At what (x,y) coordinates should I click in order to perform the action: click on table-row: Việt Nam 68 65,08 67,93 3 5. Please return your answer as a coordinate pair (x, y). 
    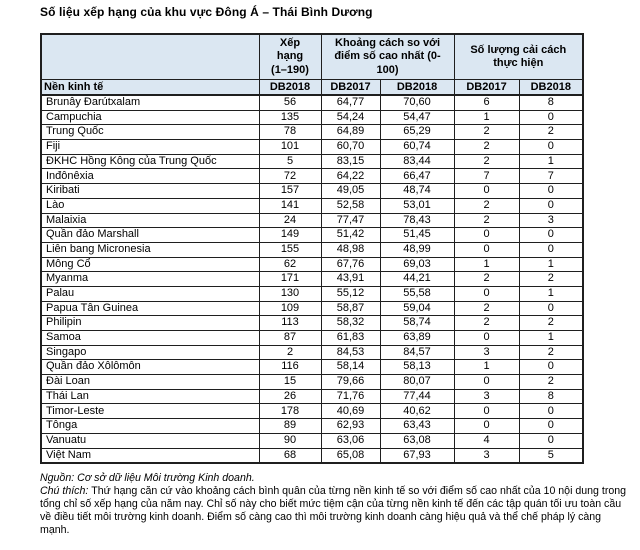
    Looking at the image, I should click on (312, 455).